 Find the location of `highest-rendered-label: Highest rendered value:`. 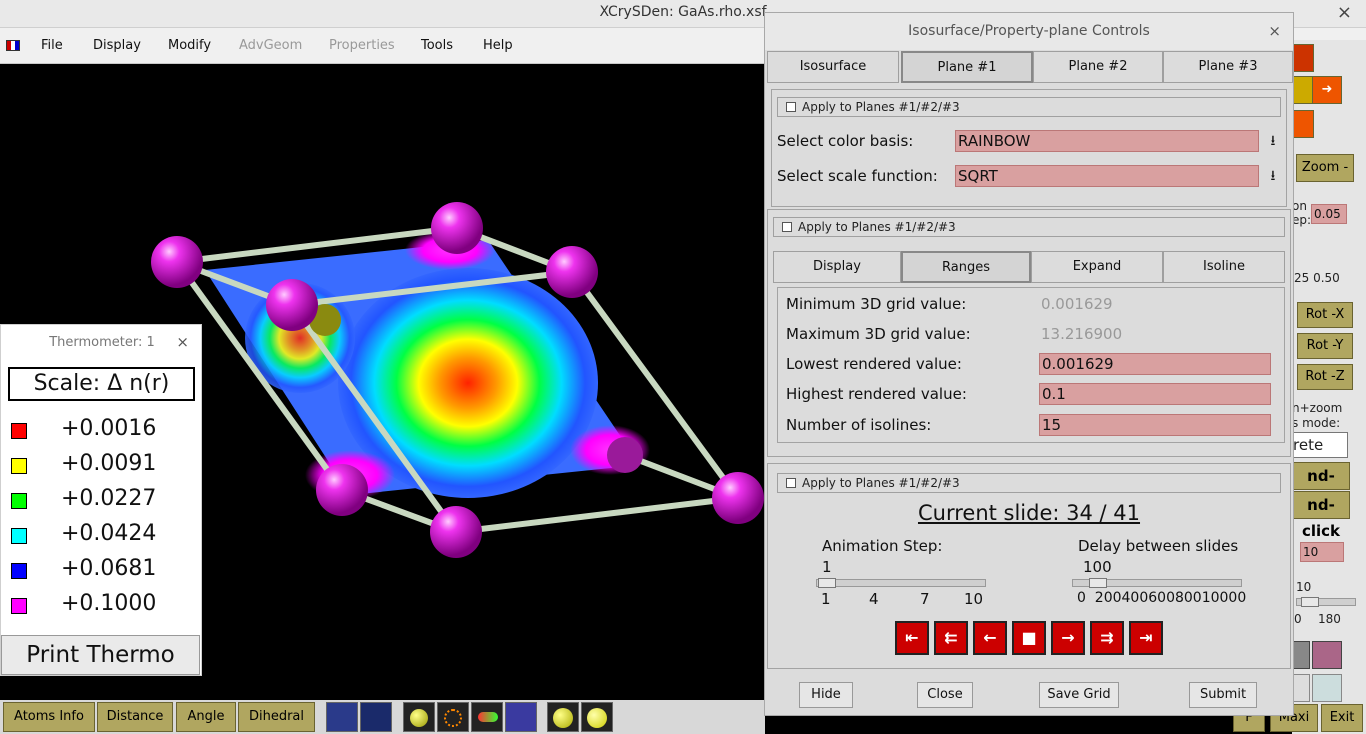

highest-rendered-label: Highest rendered value: is located at coordinates (876, 394).